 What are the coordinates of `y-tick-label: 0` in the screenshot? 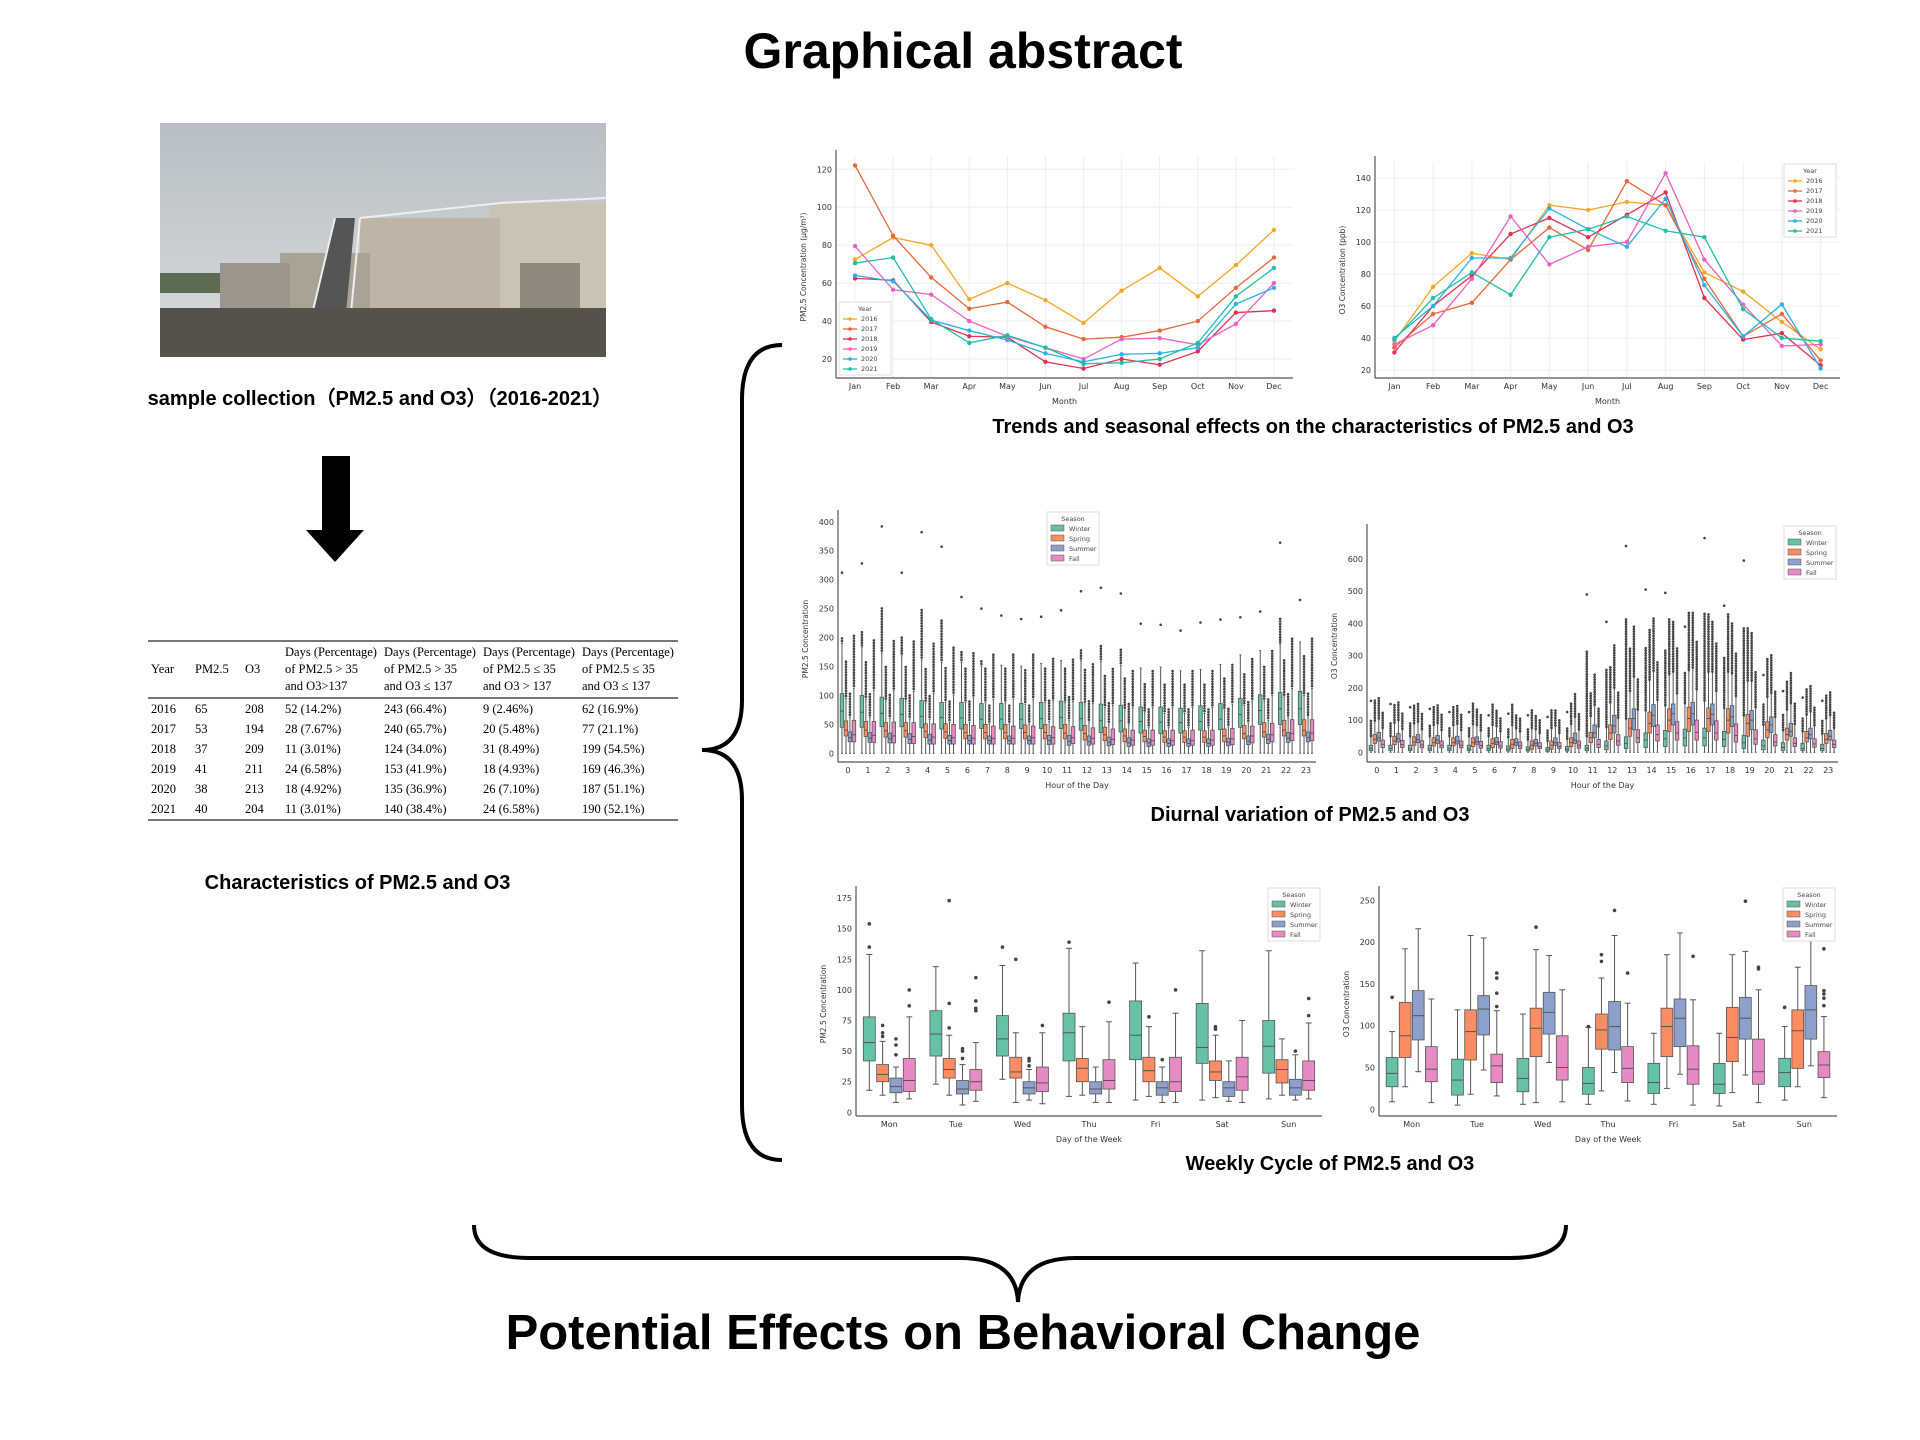 It's located at (831, 753).